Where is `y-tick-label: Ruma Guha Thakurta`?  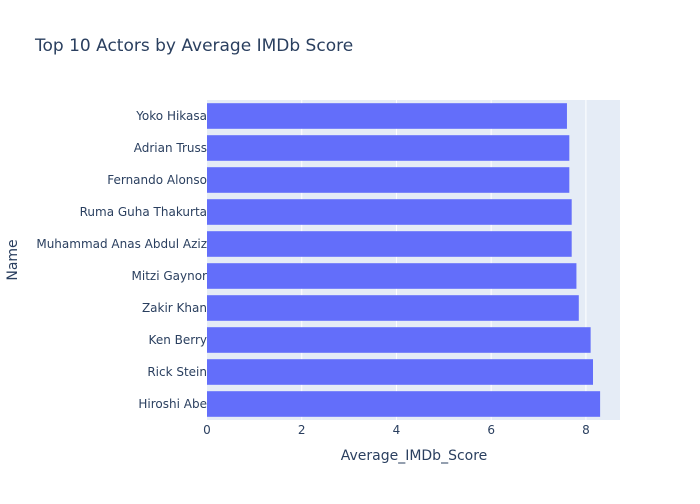 y-tick-label: Ruma Guha Thakurta is located at coordinates (143, 212).